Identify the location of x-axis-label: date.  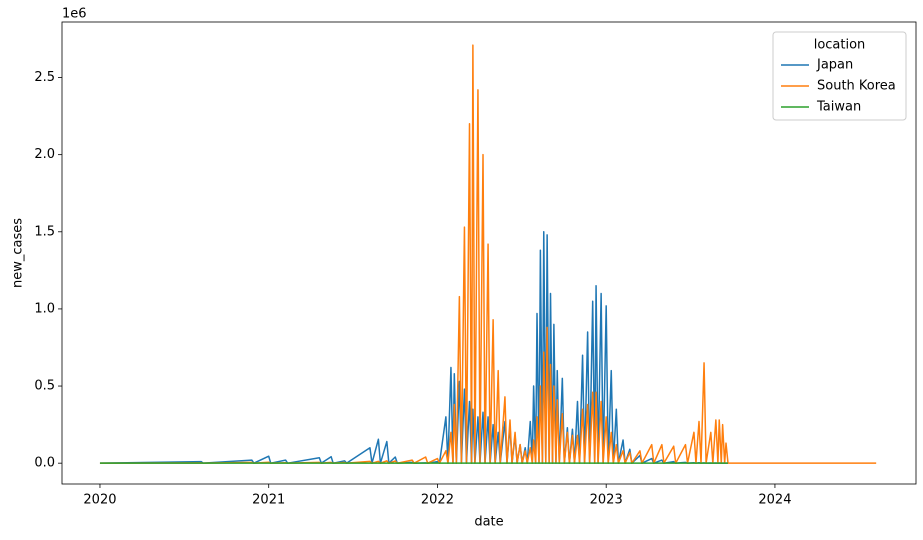
(488, 522).